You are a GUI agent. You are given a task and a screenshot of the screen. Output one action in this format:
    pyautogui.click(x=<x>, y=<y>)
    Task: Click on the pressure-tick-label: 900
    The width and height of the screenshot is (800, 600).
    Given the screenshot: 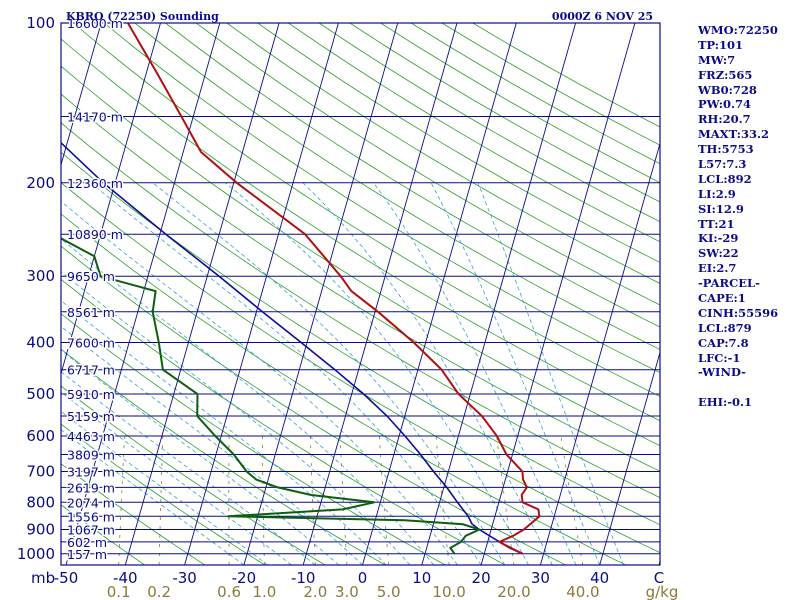 What is the action you would take?
    pyautogui.click(x=40, y=529)
    